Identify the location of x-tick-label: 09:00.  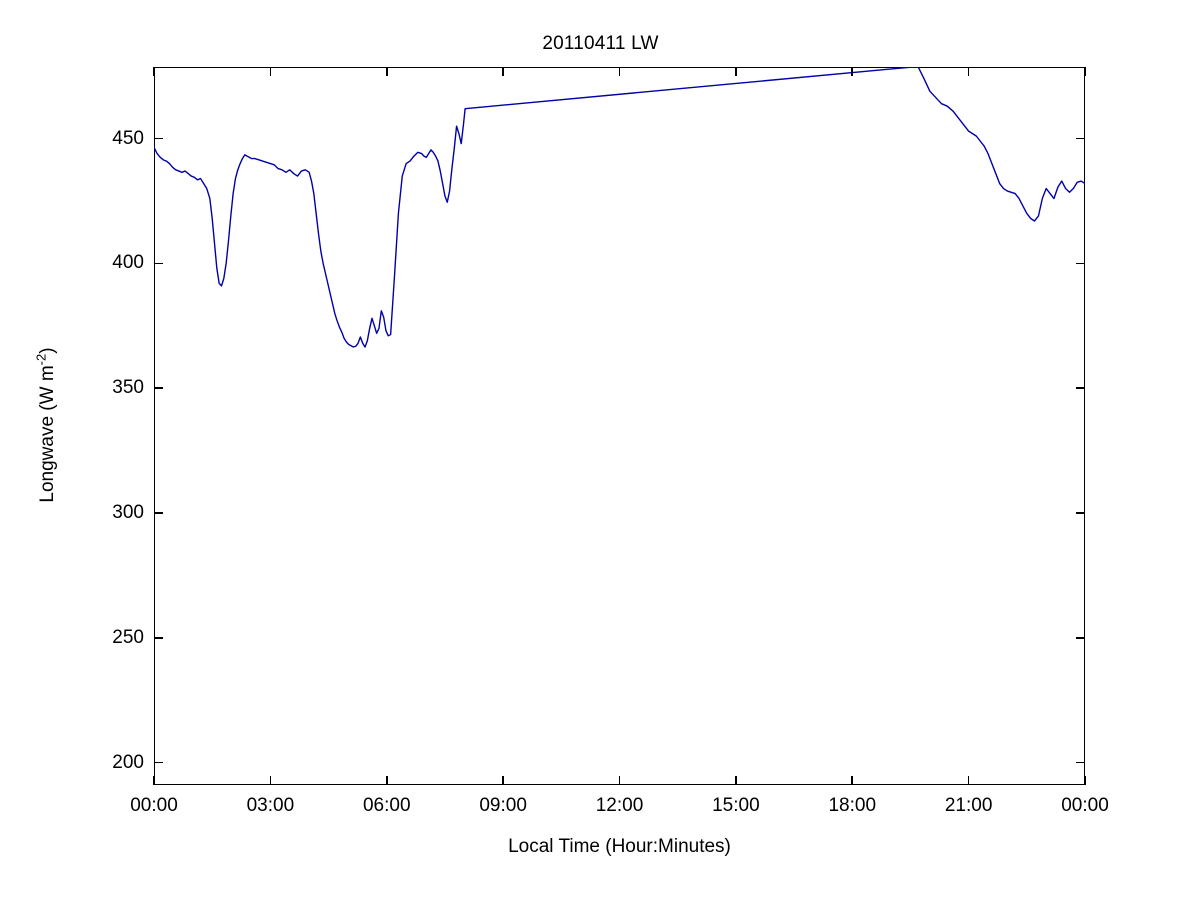
(503, 805).